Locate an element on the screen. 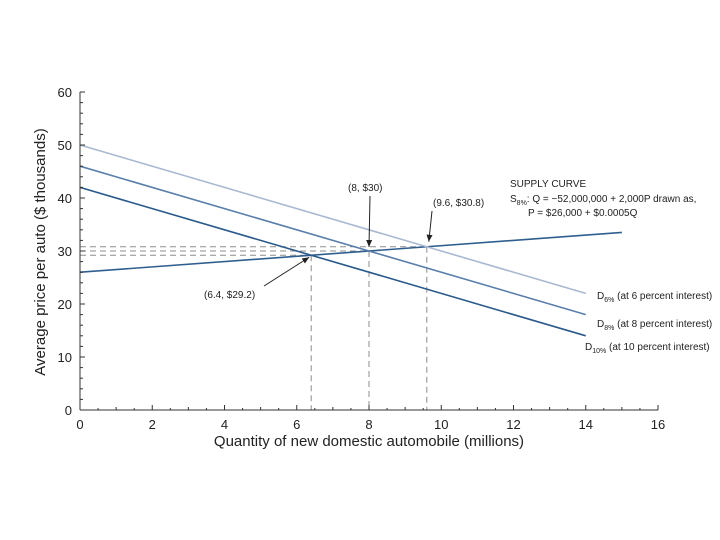 This screenshot has height=540, width=720. point-label-2: (9.6, $30.8) is located at coordinates (458, 203).